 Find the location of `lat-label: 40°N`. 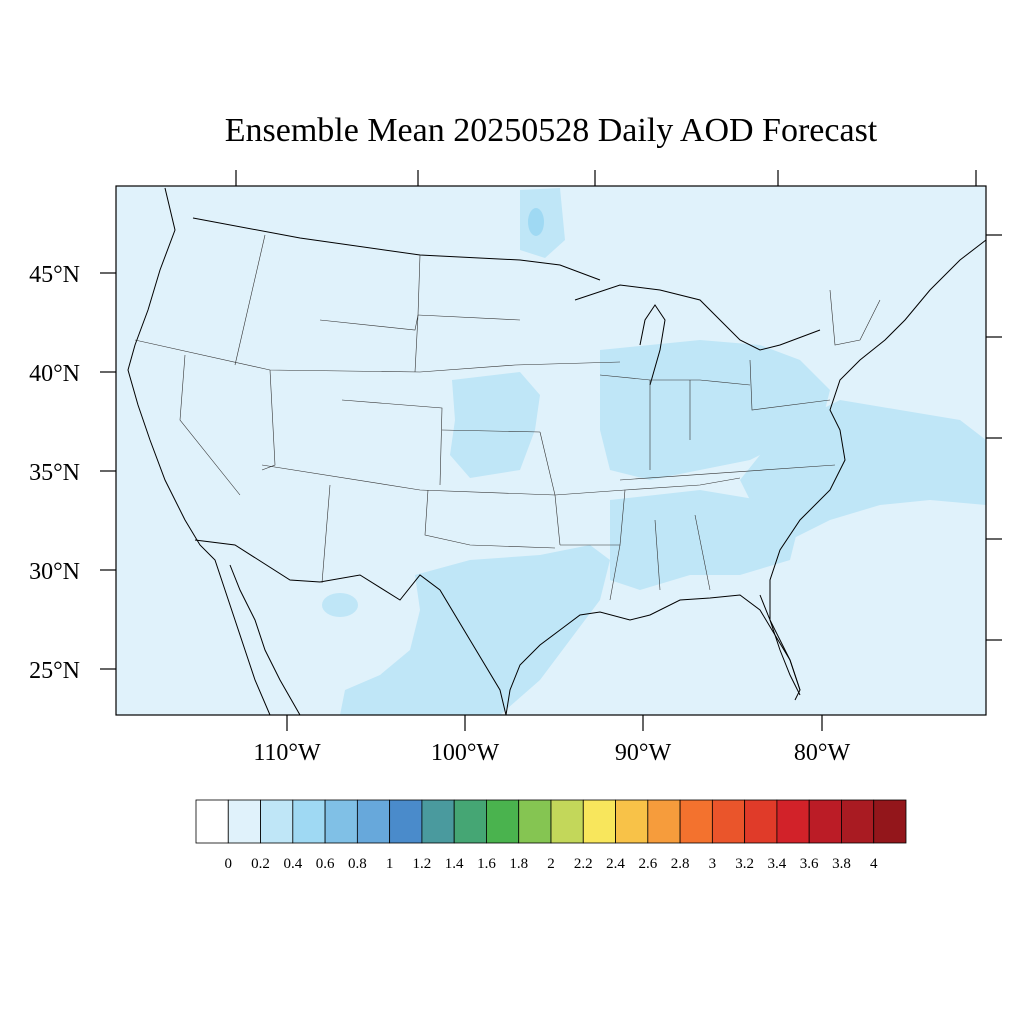

lat-label: 40°N is located at coordinates (54, 374).